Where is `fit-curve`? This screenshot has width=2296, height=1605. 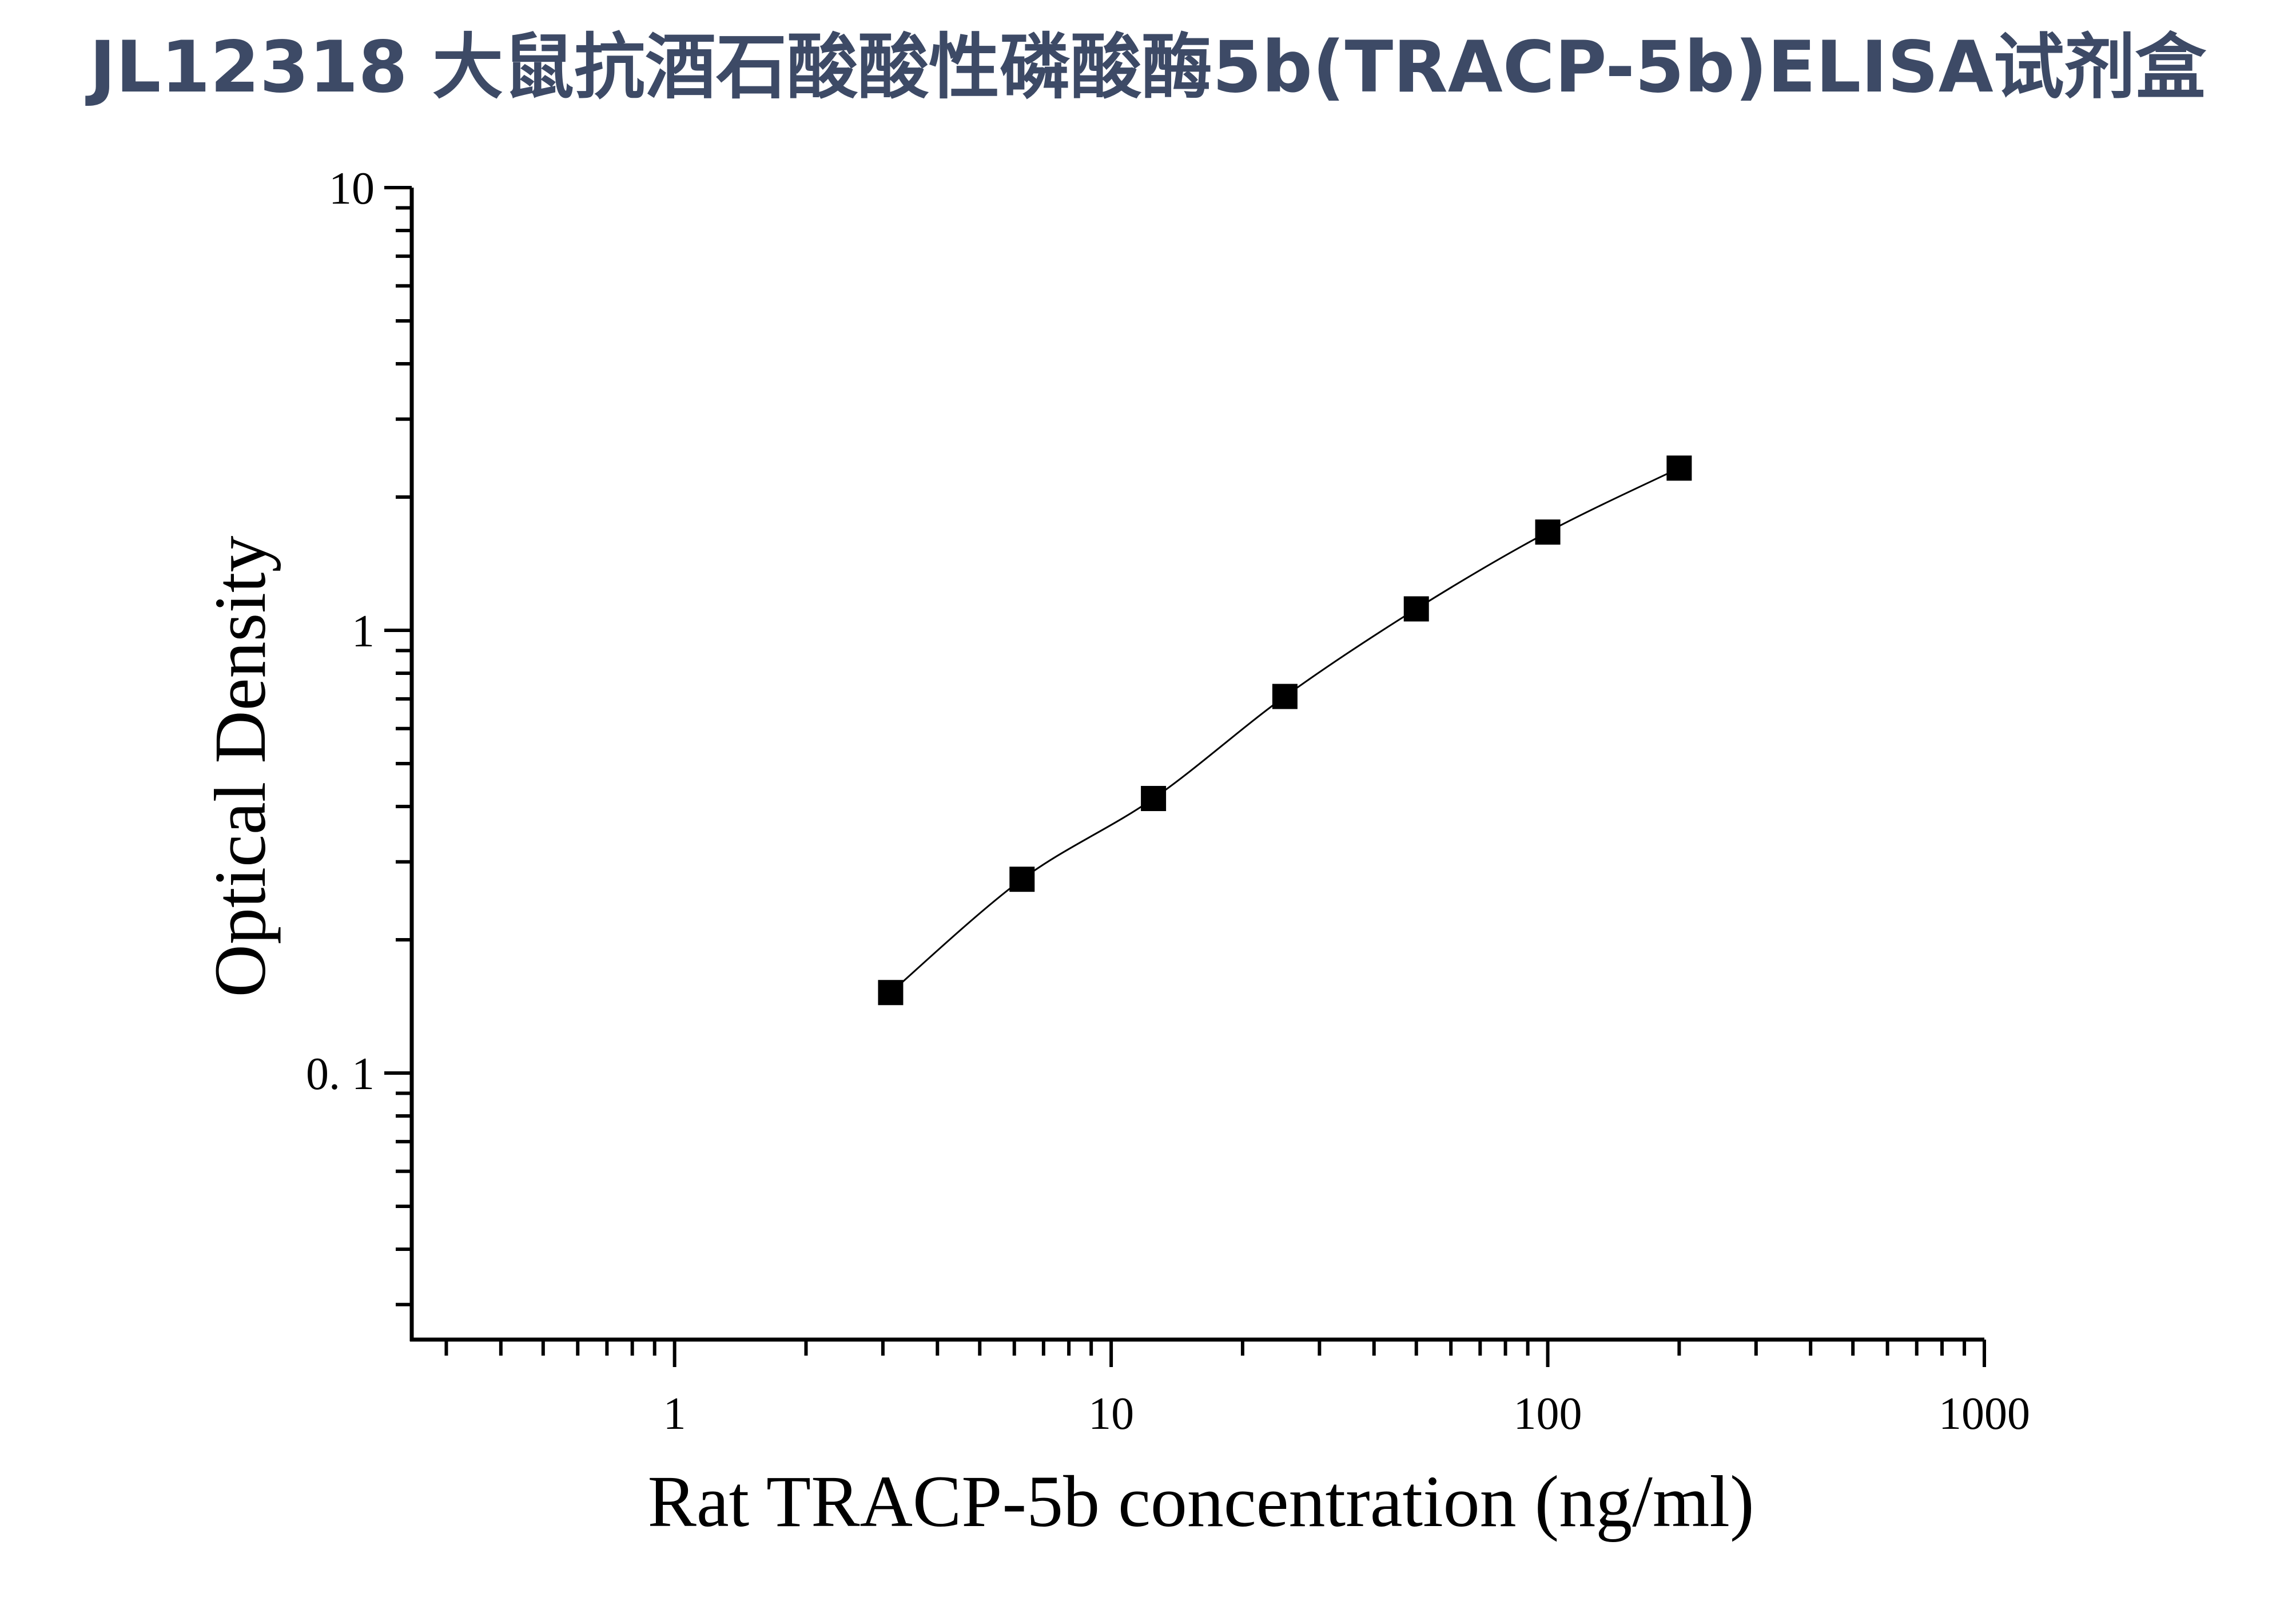 fit-curve is located at coordinates (1285, 730).